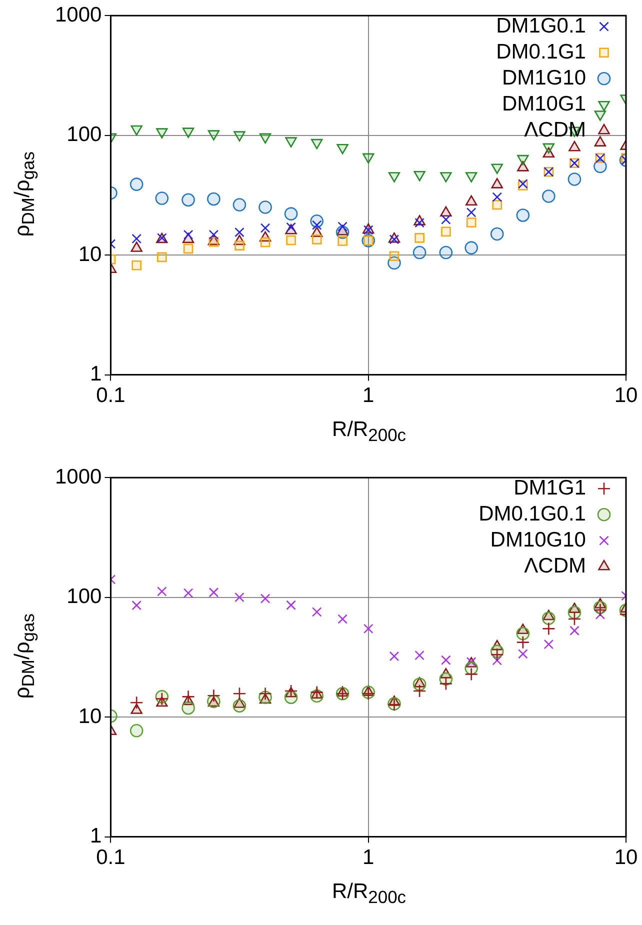 Image resolution: width=642 pixels, height=925 pixels. Describe the element at coordinates (550, 488) in the screenshot. I see `legend-label: DM1G1` at that location.